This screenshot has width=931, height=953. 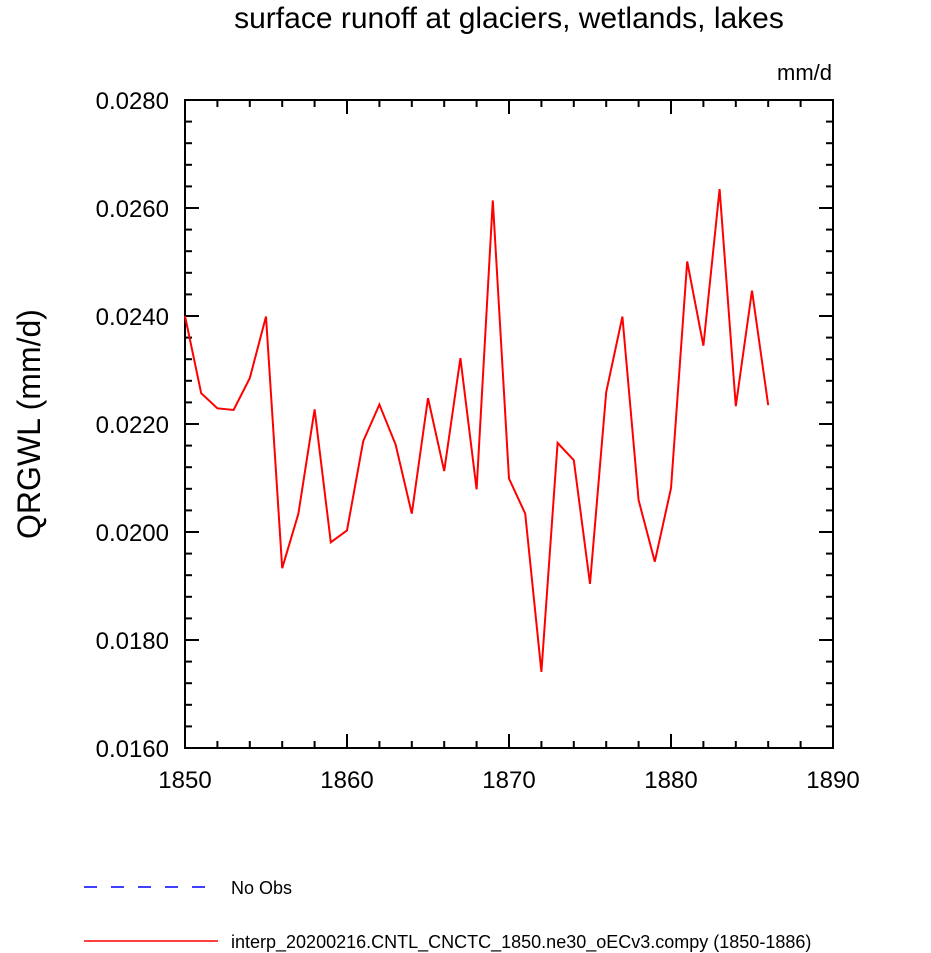 What do you see at coordinates (132, 101) in the screenshot?
I see `y-tick-label: 0.0280` at bounding box center [132, 101].